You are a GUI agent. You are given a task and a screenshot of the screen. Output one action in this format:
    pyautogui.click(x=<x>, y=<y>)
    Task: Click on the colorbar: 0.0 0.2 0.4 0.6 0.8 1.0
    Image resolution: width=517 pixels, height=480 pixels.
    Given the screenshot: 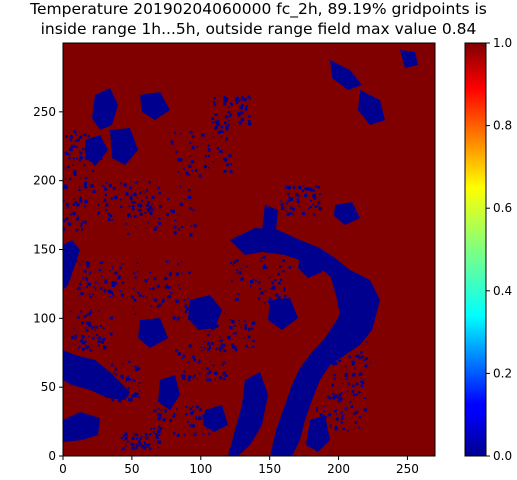 What is the action you would take?
    pyautogui.click(x=488, y=249)
    